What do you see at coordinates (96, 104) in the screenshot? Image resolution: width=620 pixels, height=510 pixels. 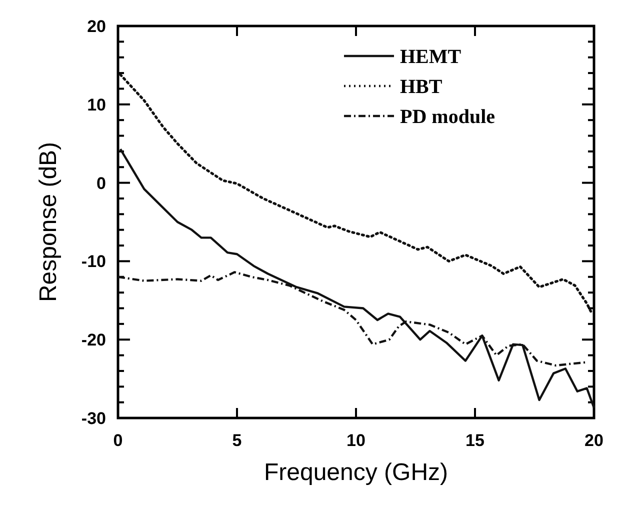 I see `y-tick-label: 10` at bounding box center [96, 104].